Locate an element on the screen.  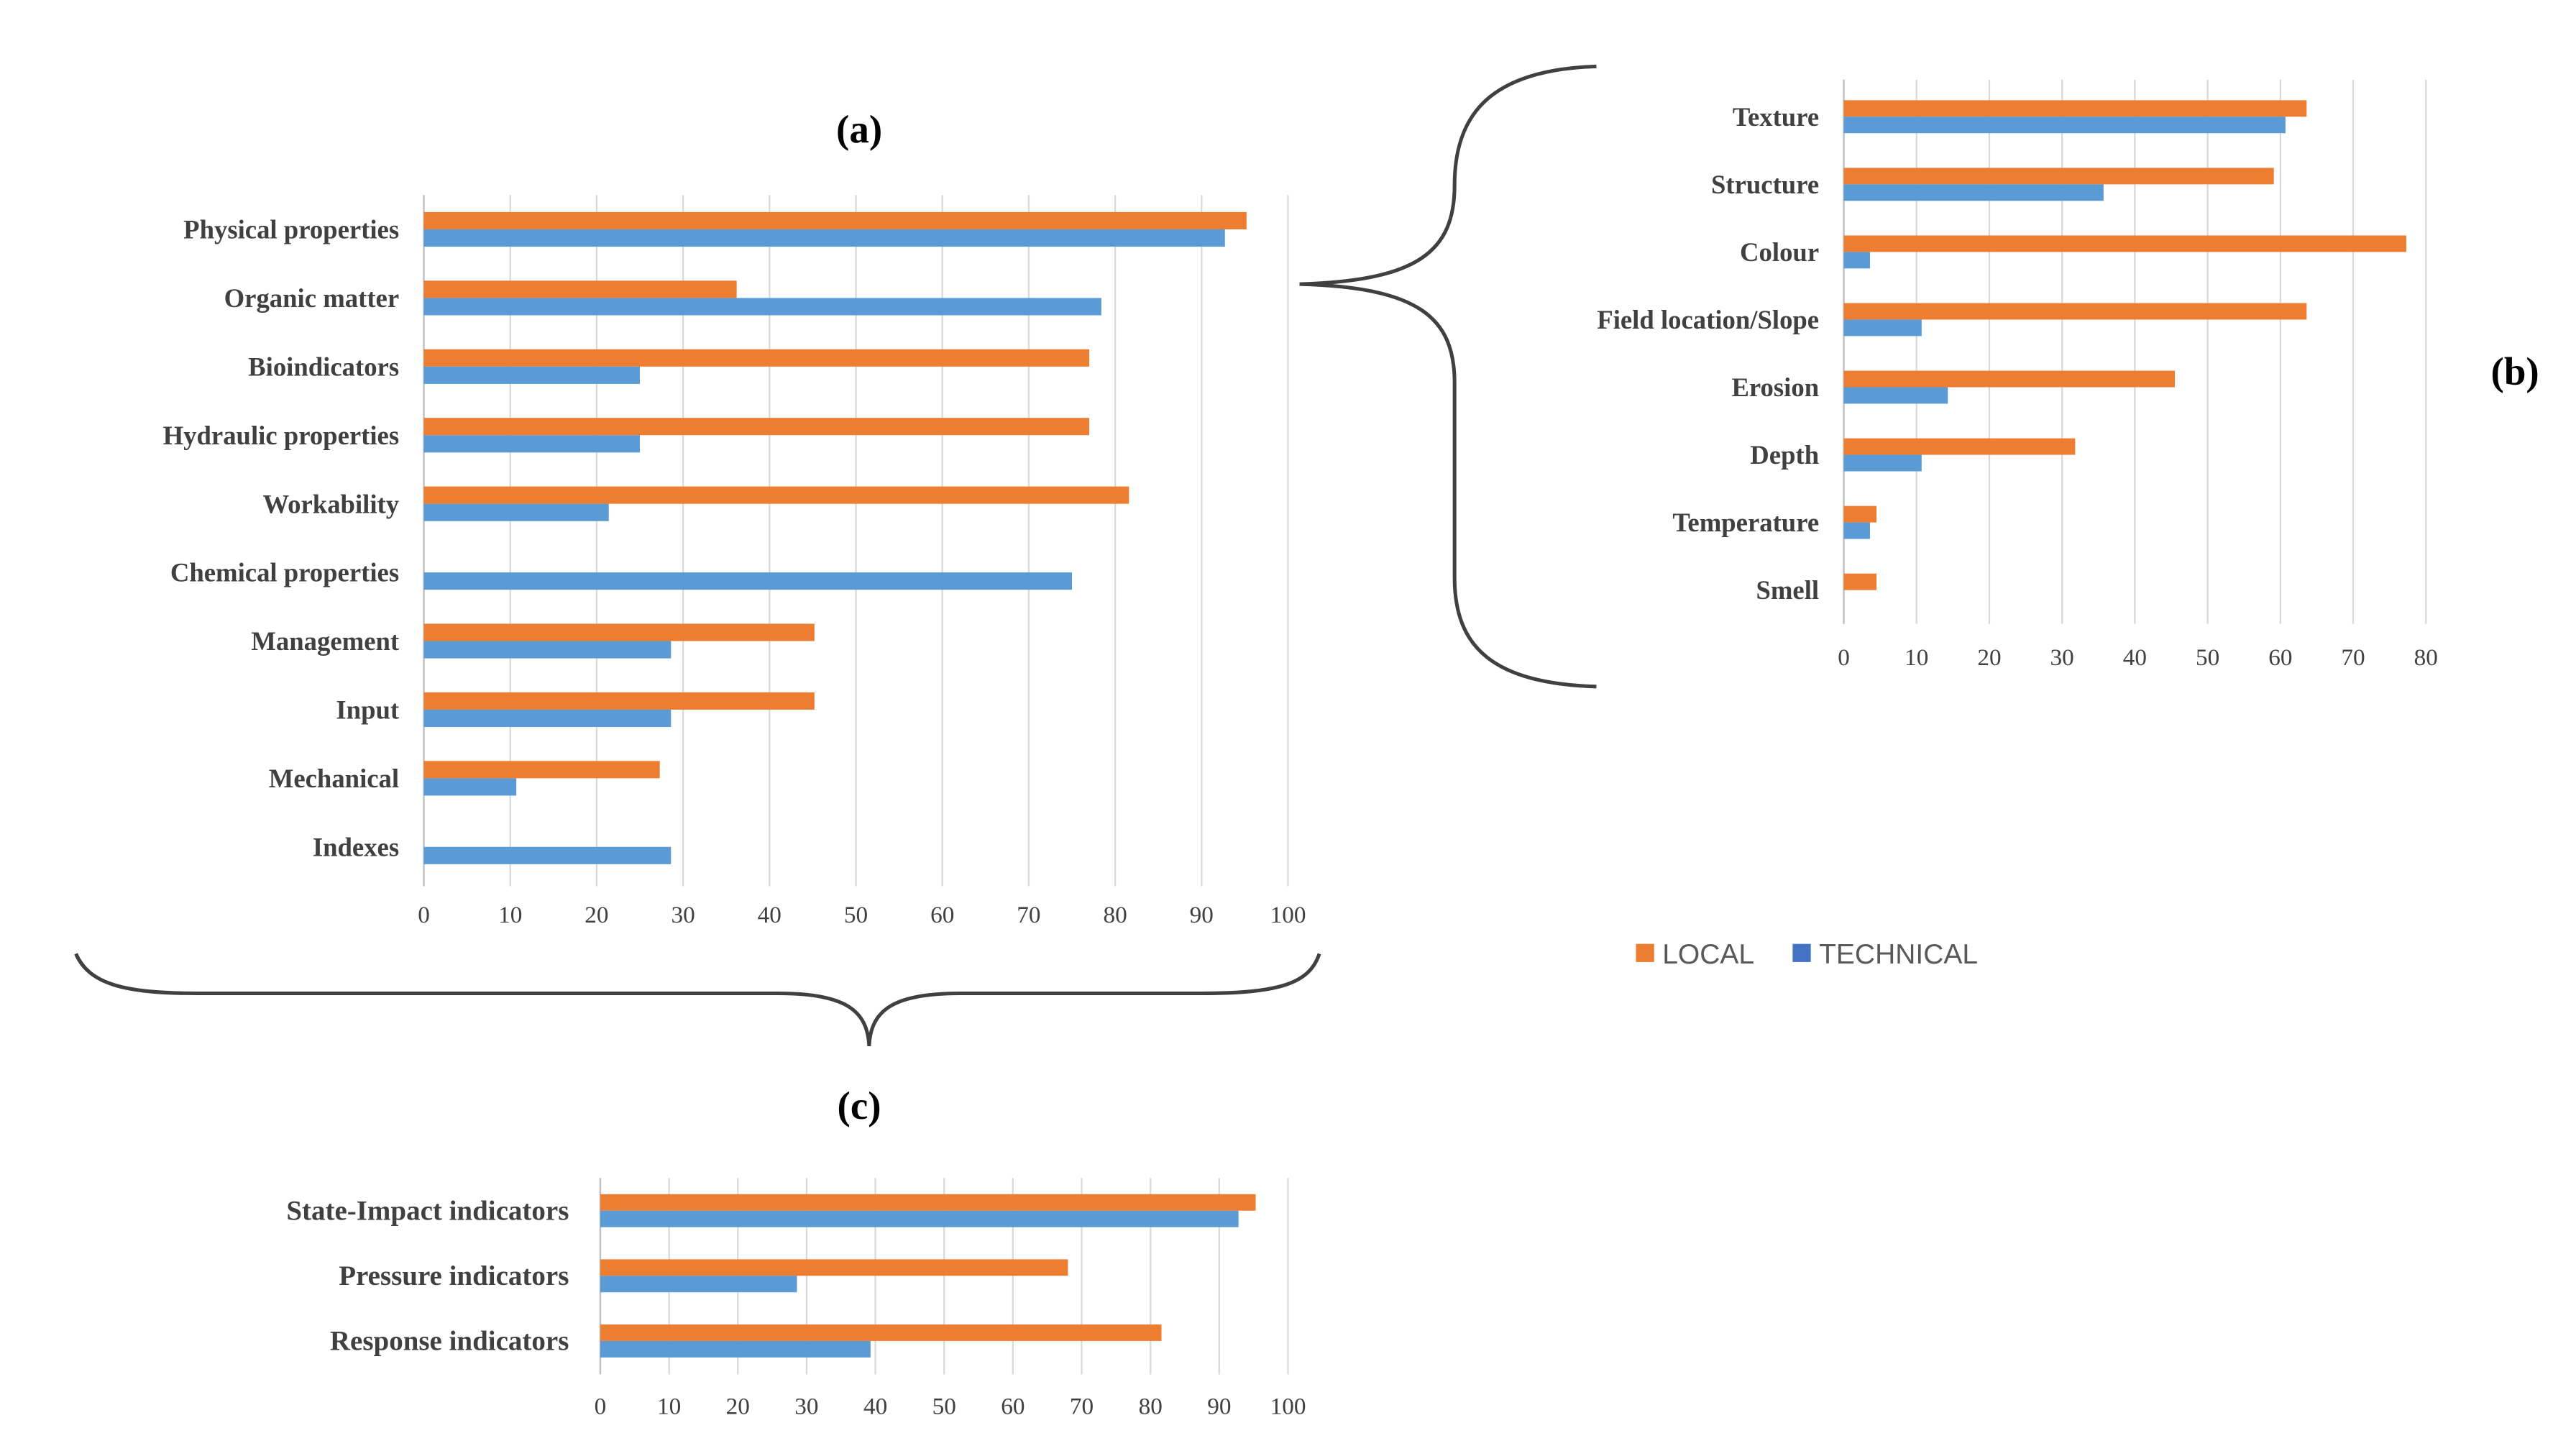
legend-technical-label: TECHNICAL is located at coordinates (1898, 954).